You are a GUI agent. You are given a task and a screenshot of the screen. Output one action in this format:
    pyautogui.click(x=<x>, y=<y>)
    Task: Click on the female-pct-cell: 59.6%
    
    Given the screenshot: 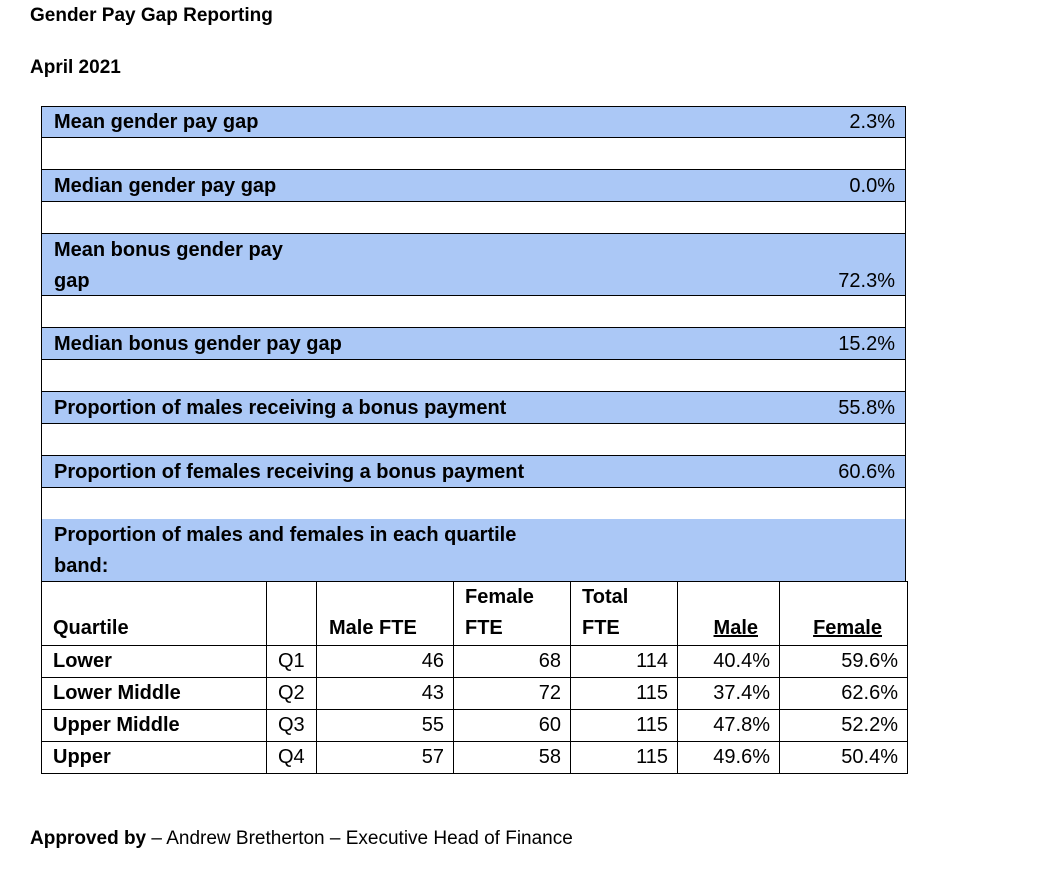 What is the action you would take?
    pyautogui.click(x=843, y=661)
    